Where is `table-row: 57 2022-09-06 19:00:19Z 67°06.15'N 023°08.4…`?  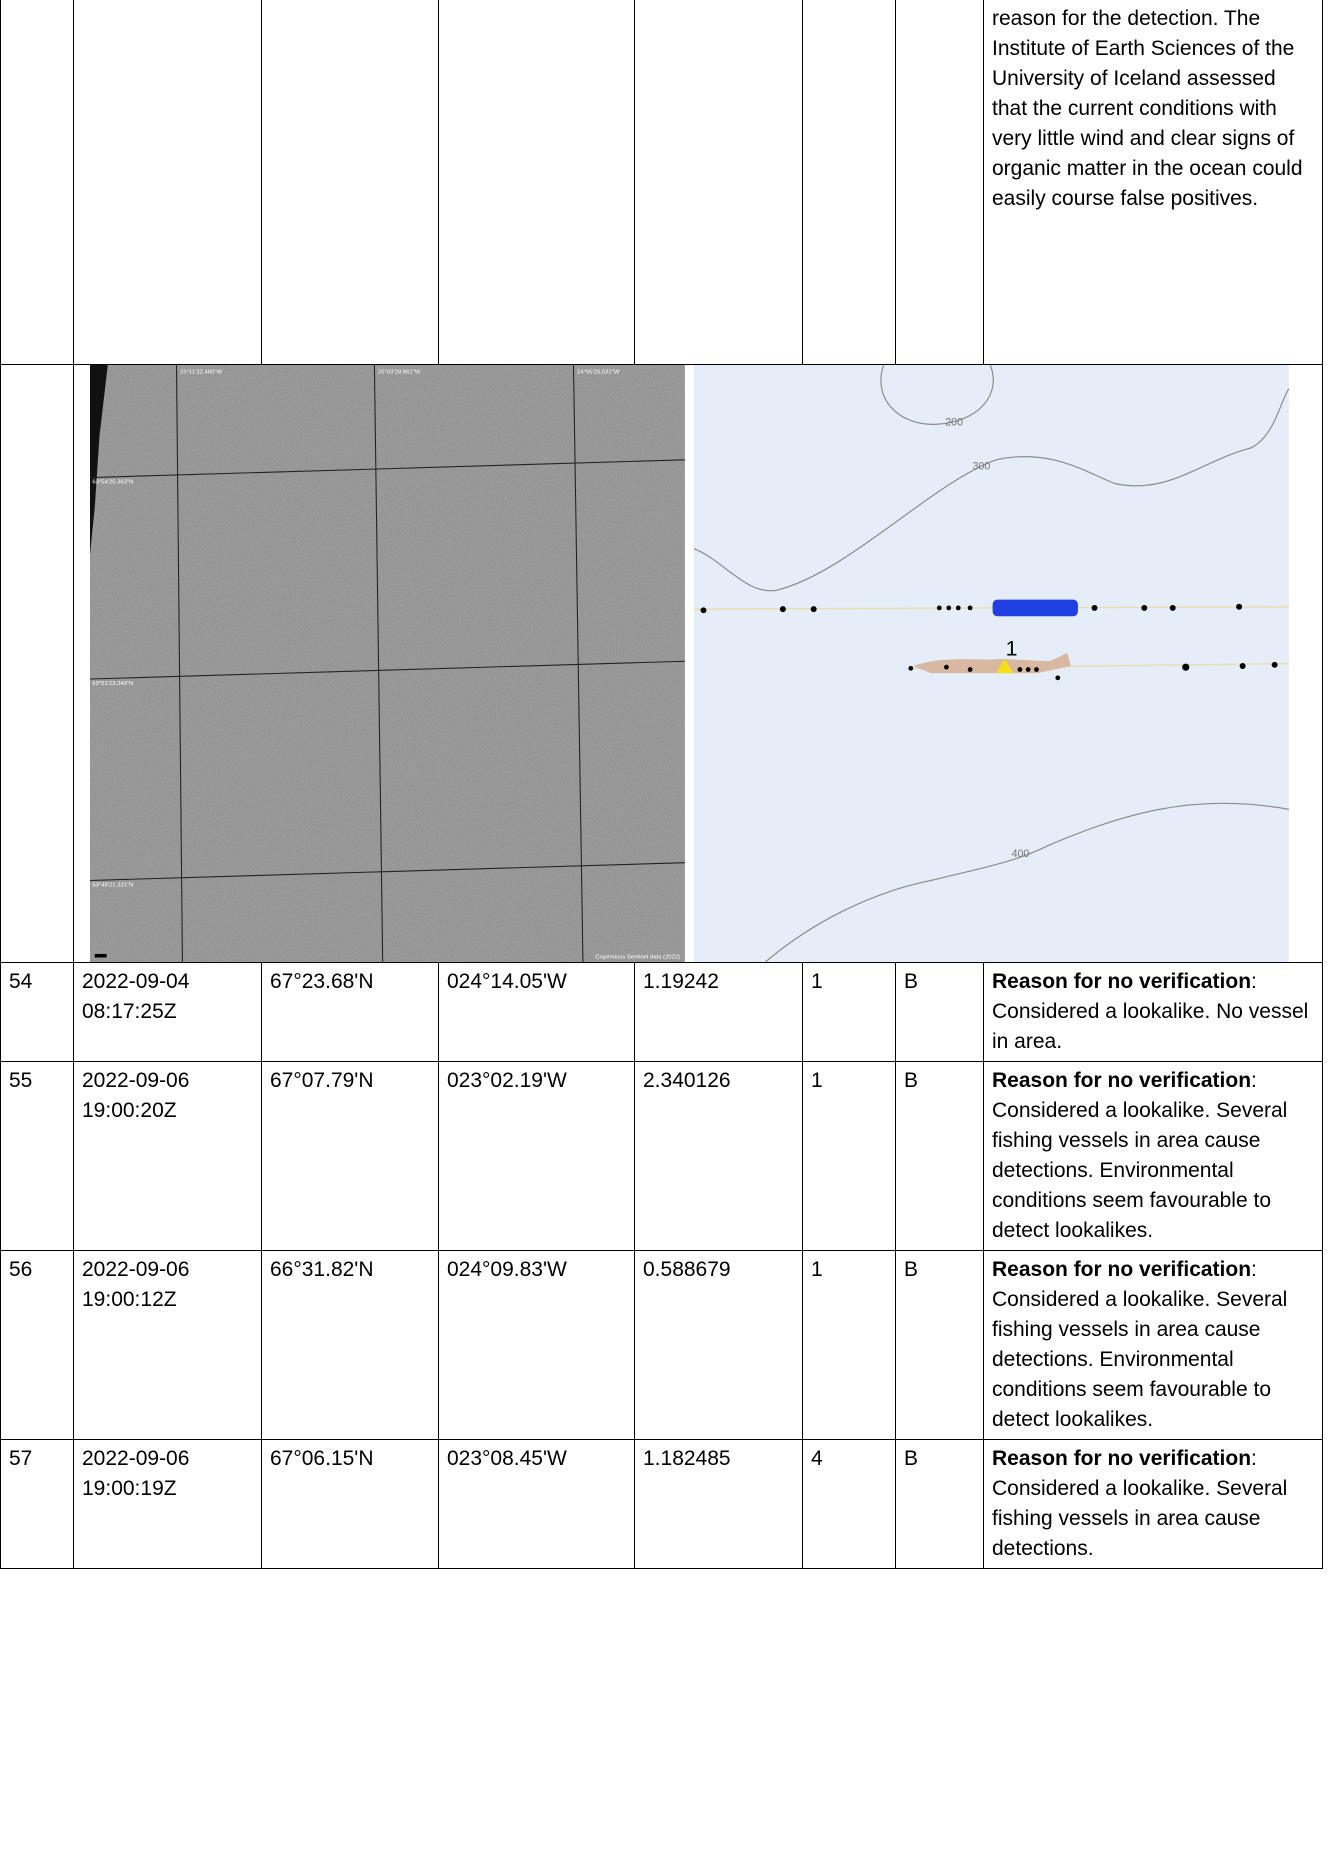 table-row: 57 2022-09-06 19:00:19Z 67°06.15'N 023°08.4… is located at coordinates (661, 1504).